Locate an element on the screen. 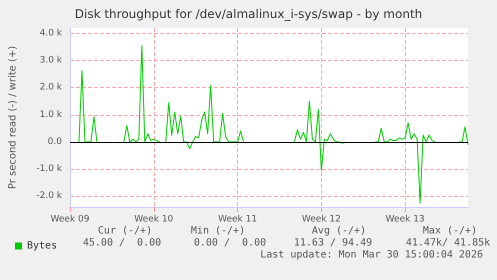  text: 11.63 / 94.49 is located at coordinates (333, 243).